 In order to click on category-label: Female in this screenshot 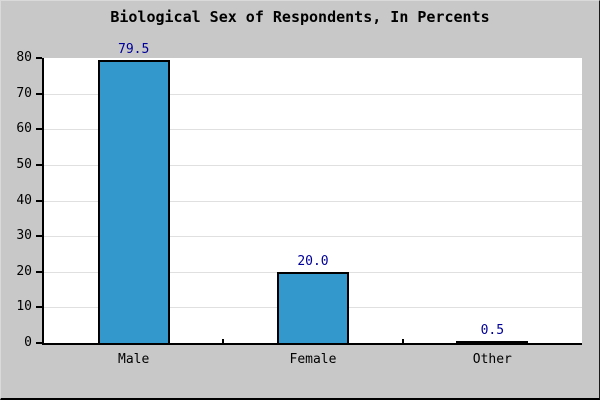, I will do `click(313, 359)`.